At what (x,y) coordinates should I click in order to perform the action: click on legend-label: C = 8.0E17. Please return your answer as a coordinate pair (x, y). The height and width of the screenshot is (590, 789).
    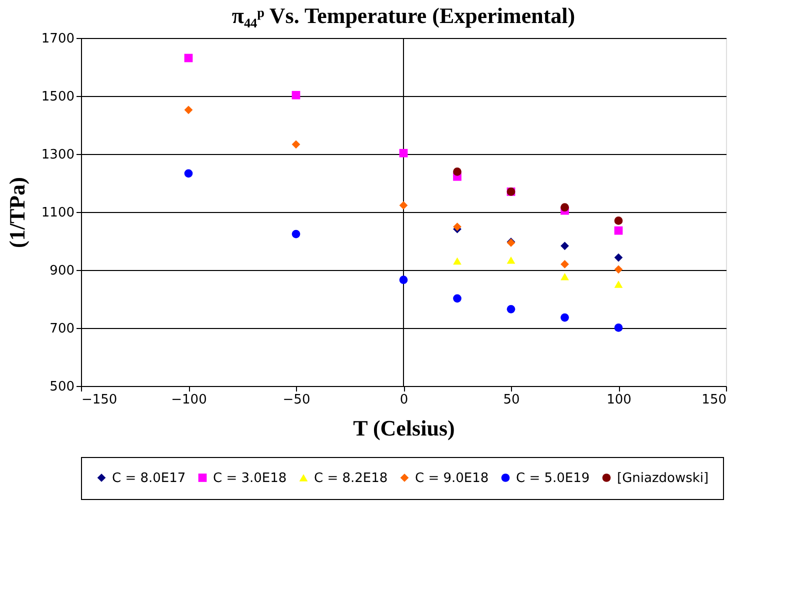
    Looking at the image, I should click on (149, 478).